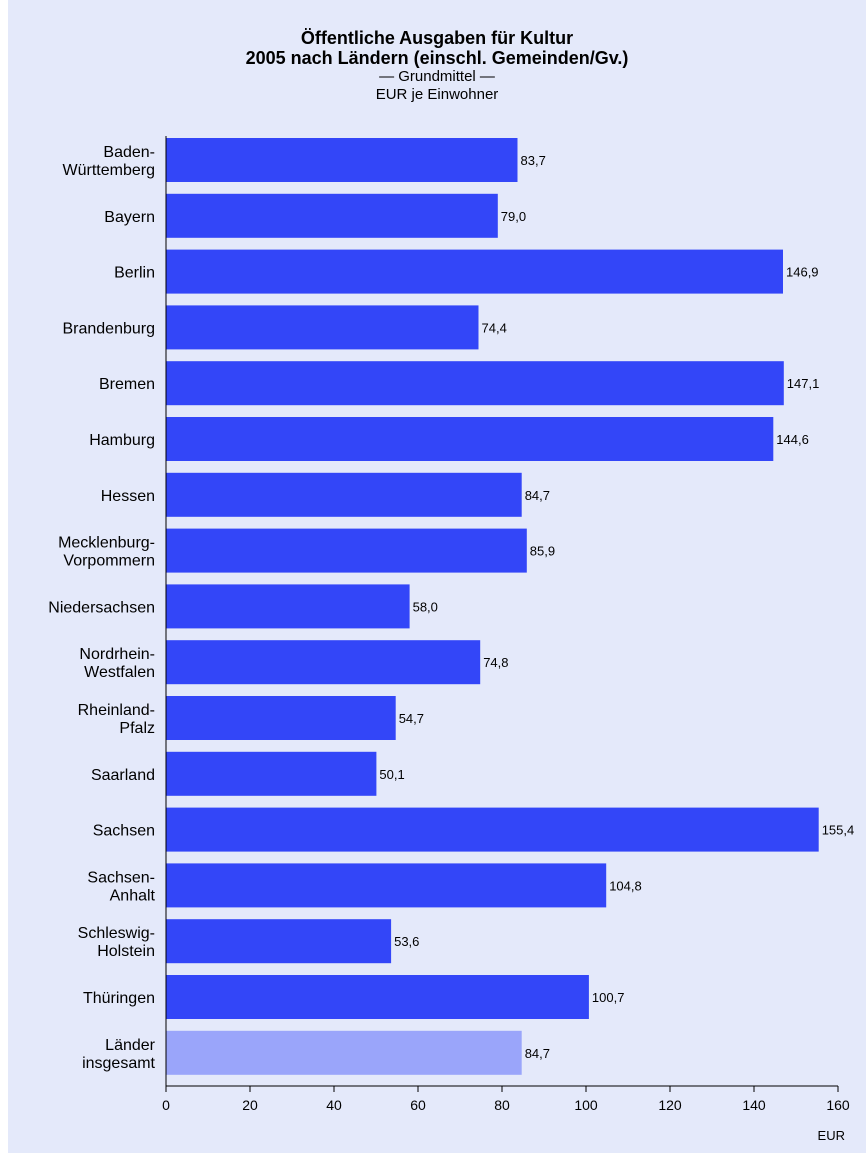 The image size is (866, 1167). I want to click on bar-value-label: 155,4, so click(838, 830).